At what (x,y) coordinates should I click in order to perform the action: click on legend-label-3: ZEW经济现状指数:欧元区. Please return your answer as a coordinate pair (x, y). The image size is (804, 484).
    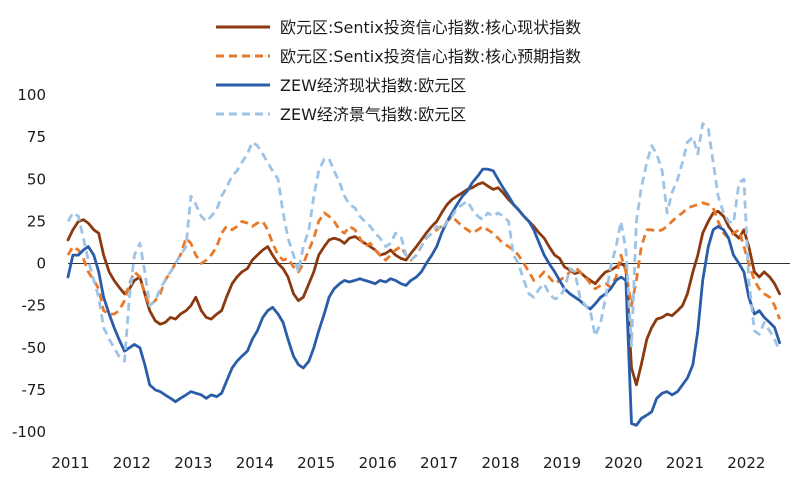
    Looking at the image, I should click on (373, 85).